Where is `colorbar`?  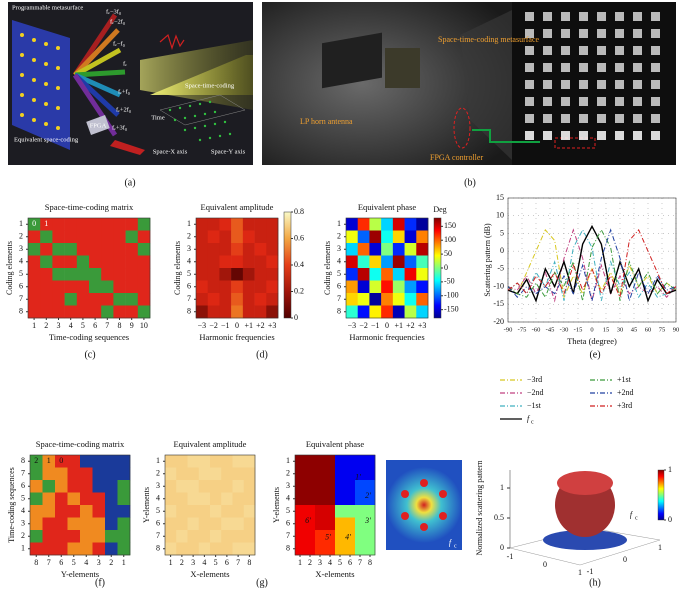
colorbar is located at coordinates (437, 268).